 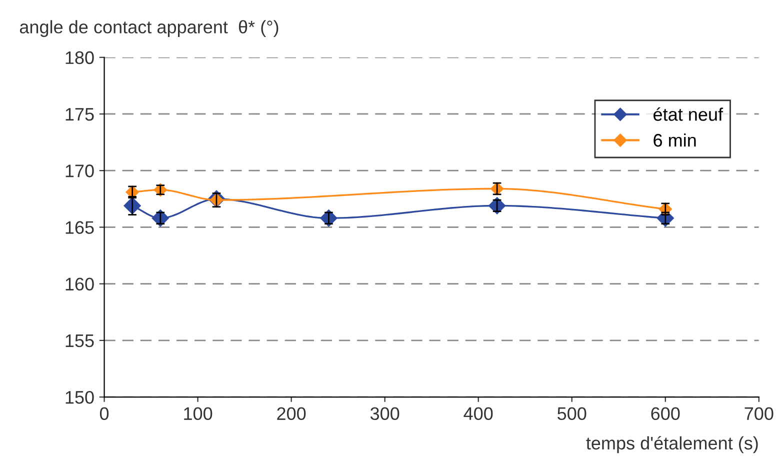 What do you see at coordinates (689, 114) in the screenshot?
I see `legend-label: état neuf` at bounding box center [689, 114].